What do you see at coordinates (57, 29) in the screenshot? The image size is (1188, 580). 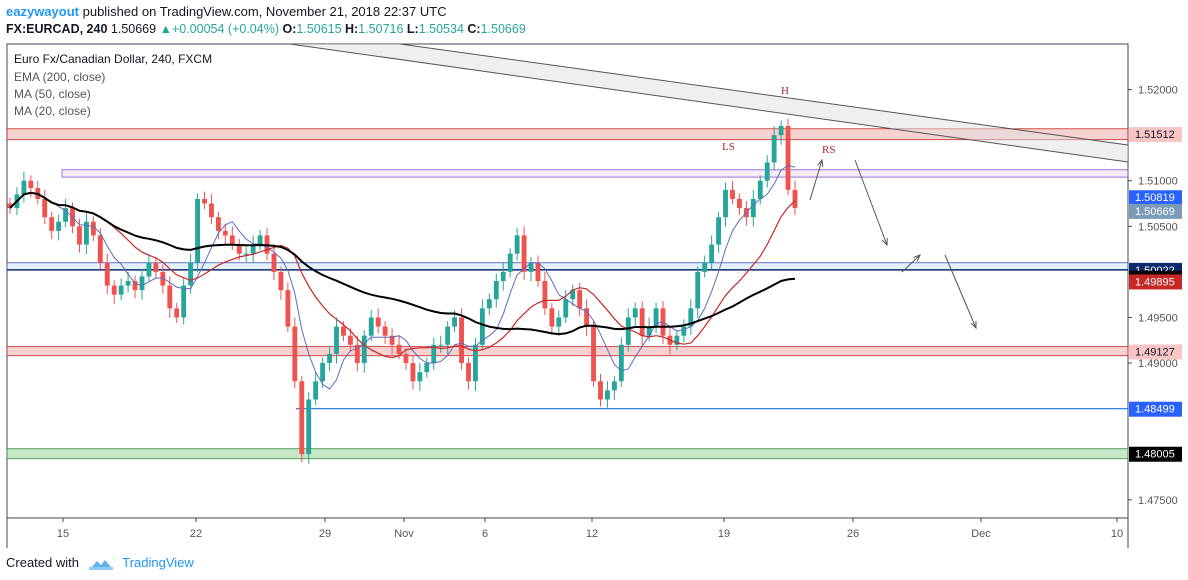 I see `symbol: FX:EURCAD, 240` at bounding box center [57, 29].